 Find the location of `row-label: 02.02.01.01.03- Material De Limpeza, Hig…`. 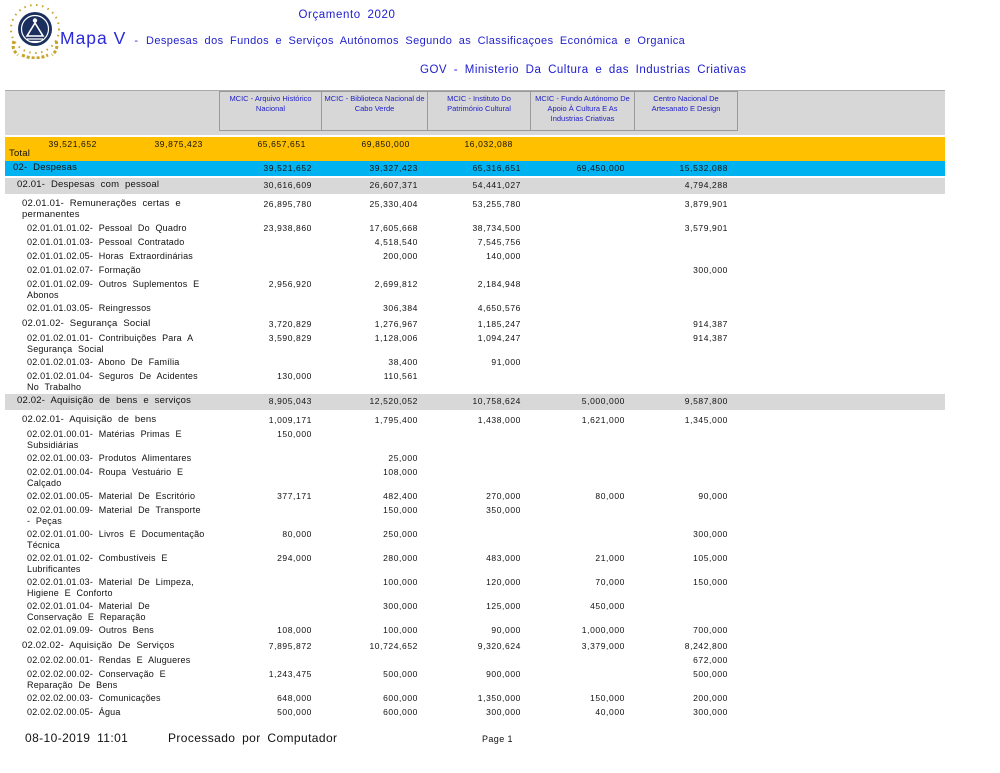

row-label: 02.02.01.01.03- Material De Limpeza, Hig… is located at coordinates (110, 587).